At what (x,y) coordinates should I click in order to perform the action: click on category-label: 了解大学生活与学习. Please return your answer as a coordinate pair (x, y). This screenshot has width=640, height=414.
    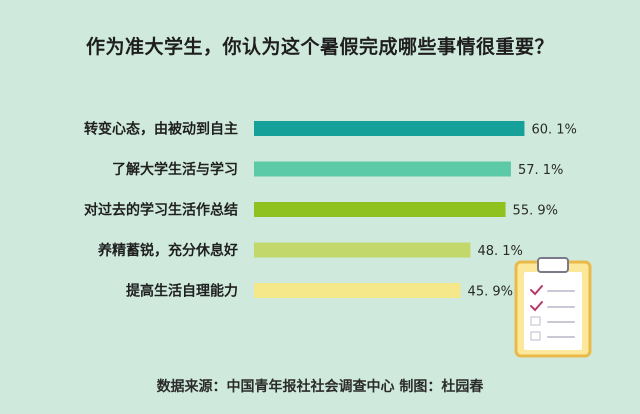
    Looking at the image, I should click on (175, 169).